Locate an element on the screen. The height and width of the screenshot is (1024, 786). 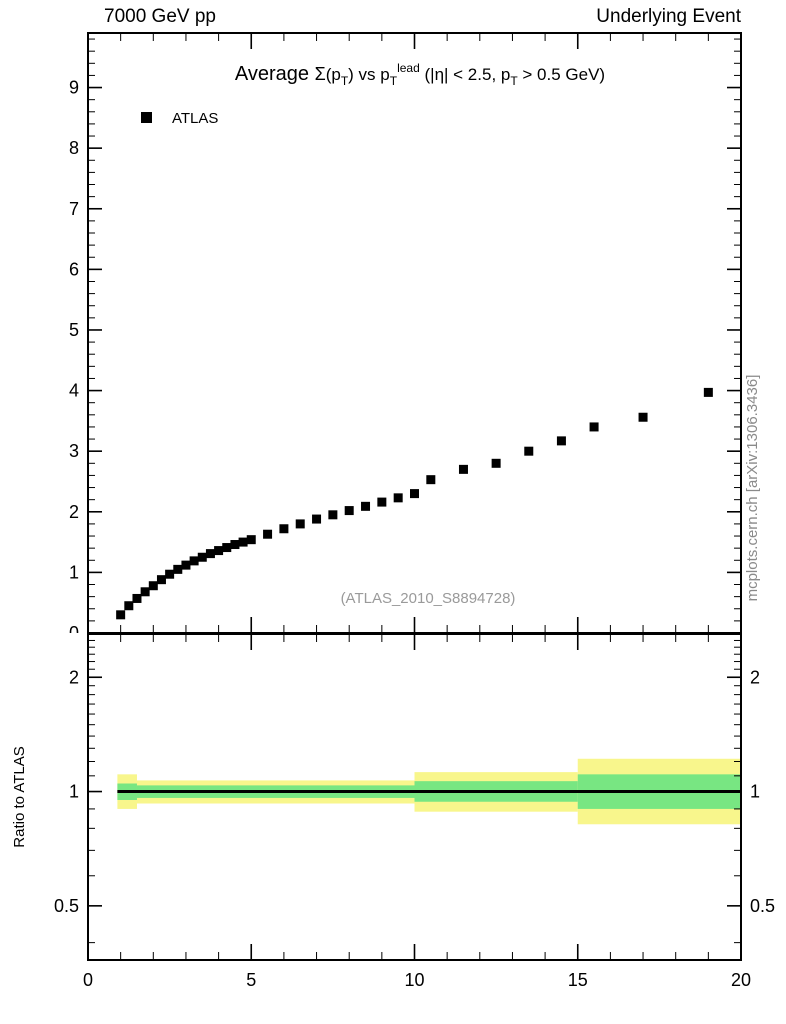
main-ytick-label: 1 is located at coordinates (74, 572).